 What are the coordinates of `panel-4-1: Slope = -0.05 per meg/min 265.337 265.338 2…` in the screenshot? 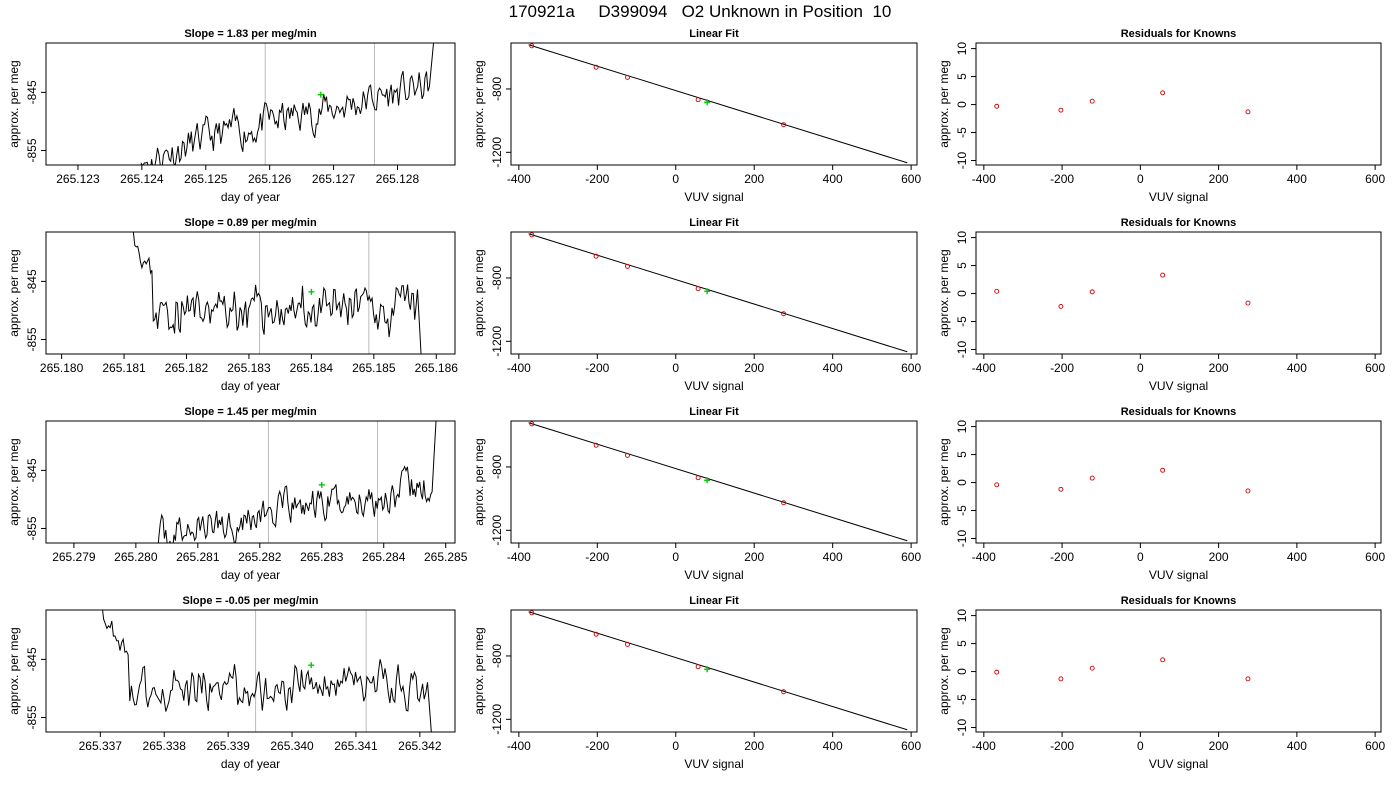 It's located at (231, 683).